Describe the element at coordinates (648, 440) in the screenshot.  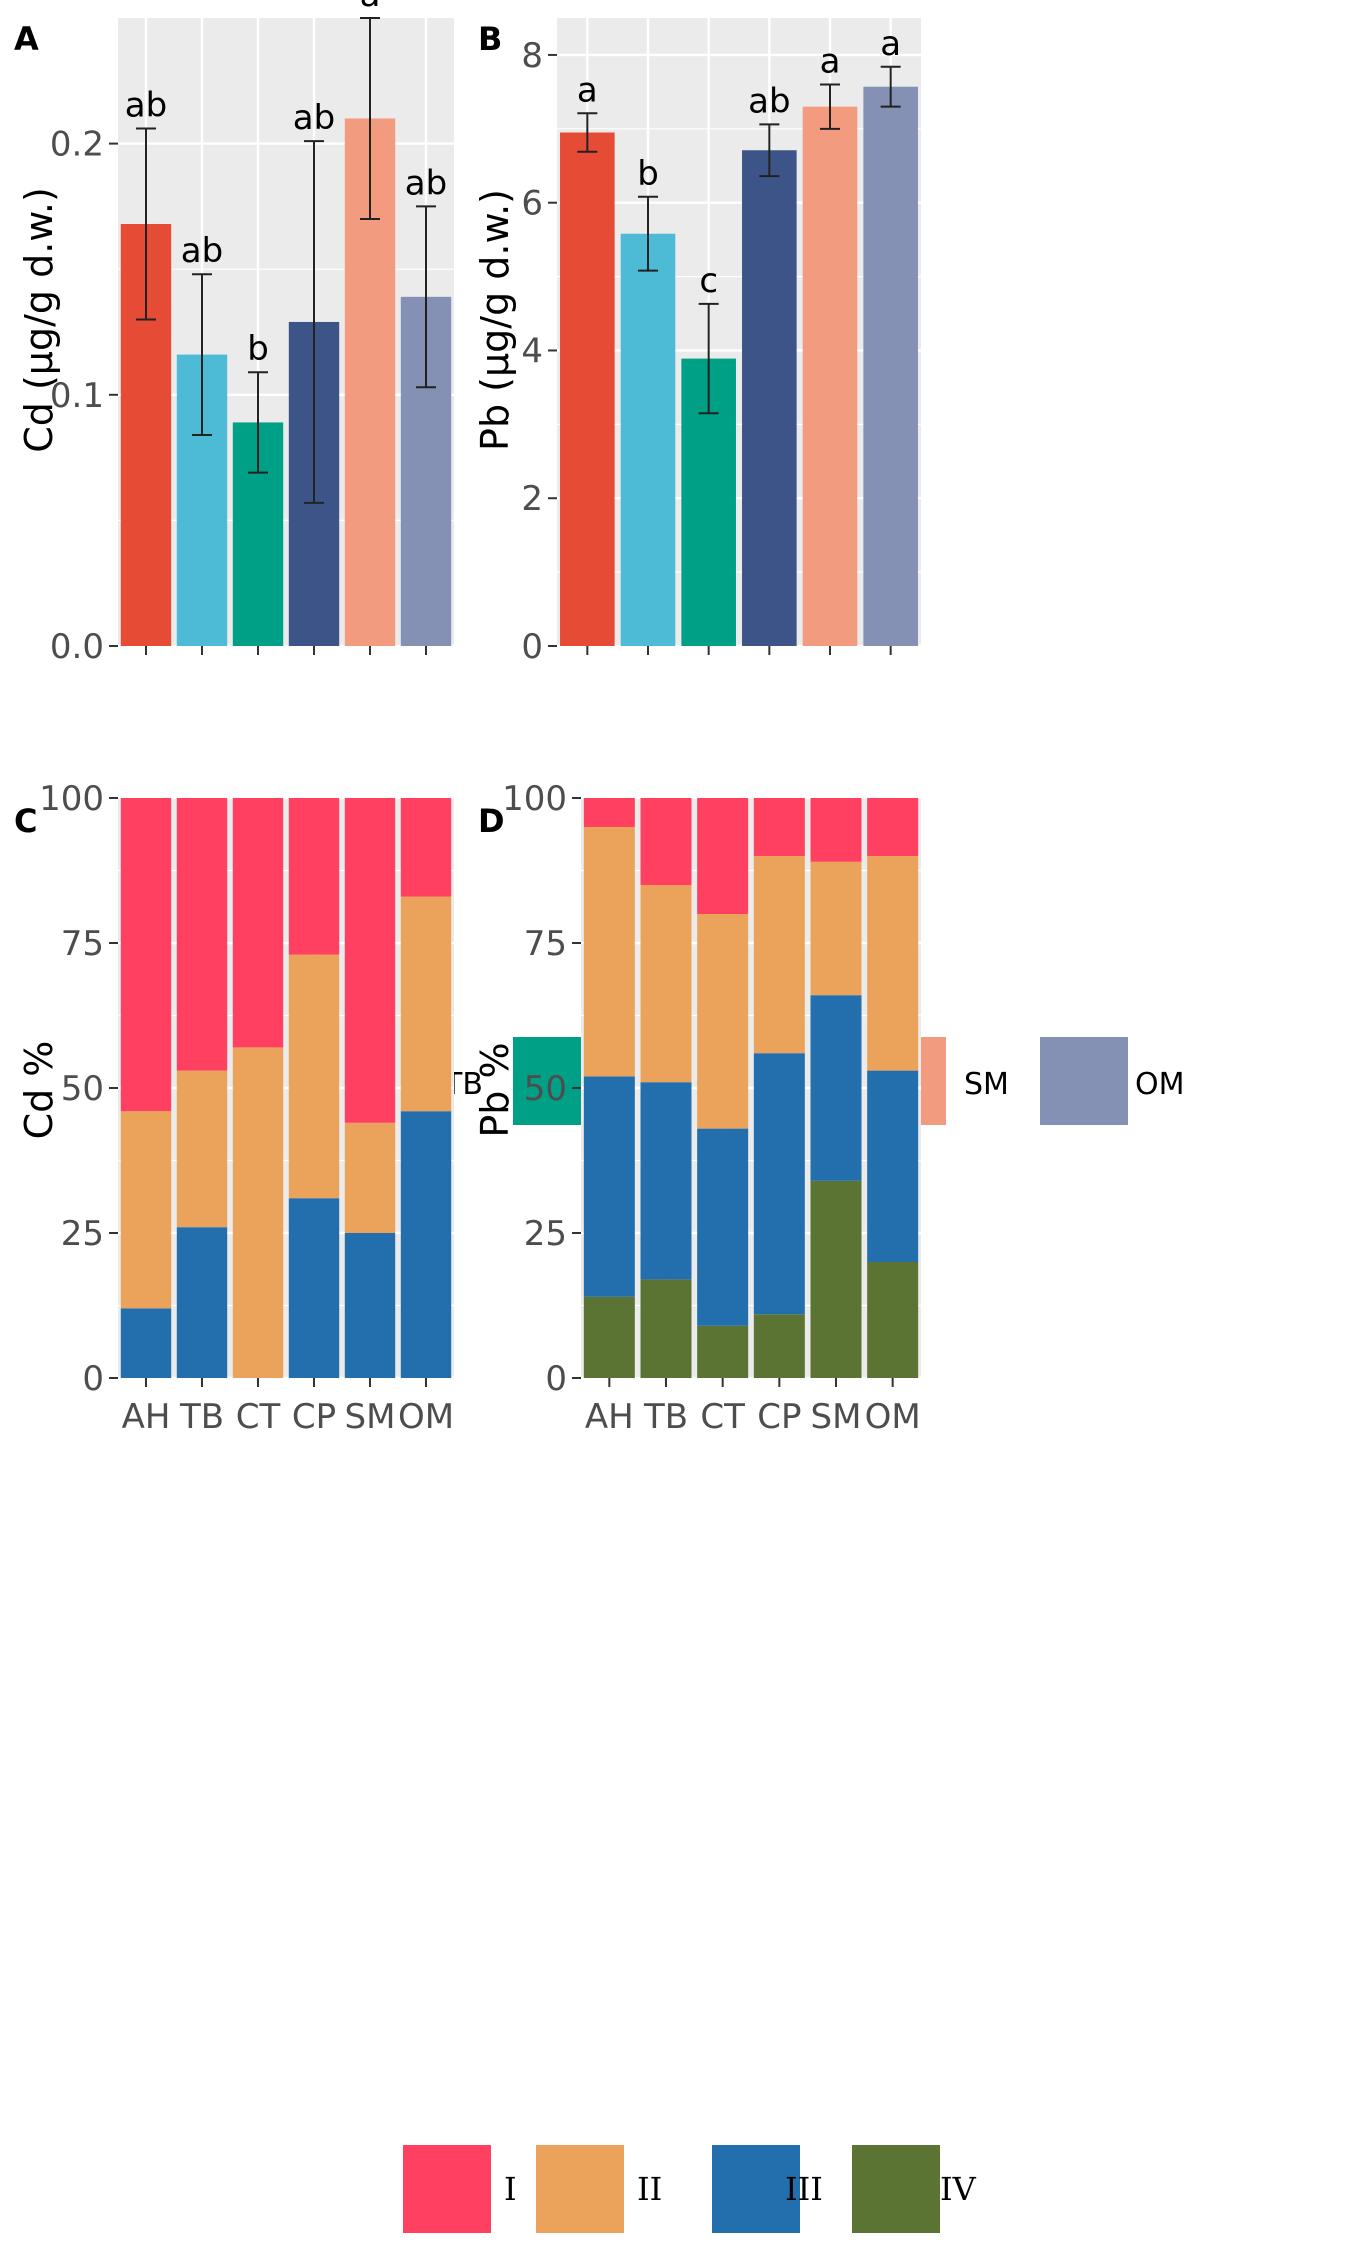
I see `bar-tb` at that location.